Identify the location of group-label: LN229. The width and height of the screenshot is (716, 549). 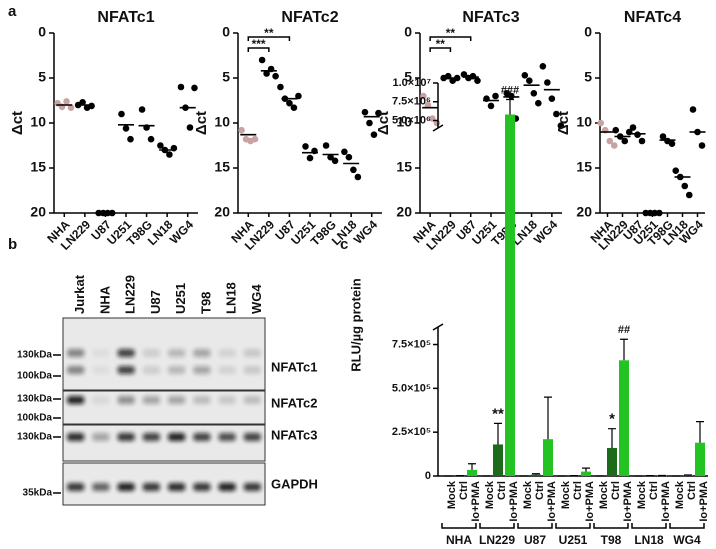
(497, 540).